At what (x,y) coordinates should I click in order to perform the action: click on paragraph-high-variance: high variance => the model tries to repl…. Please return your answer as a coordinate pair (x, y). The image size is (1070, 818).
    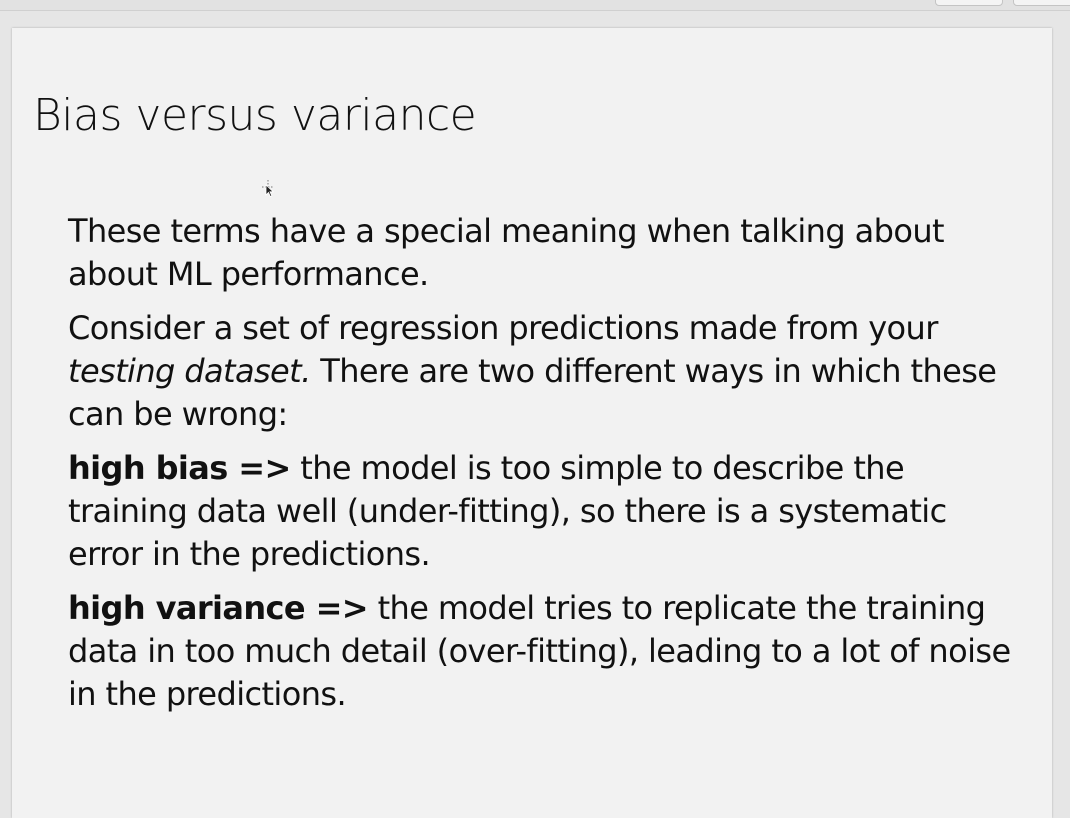
    Looking at the image, I should click on (548, 651).